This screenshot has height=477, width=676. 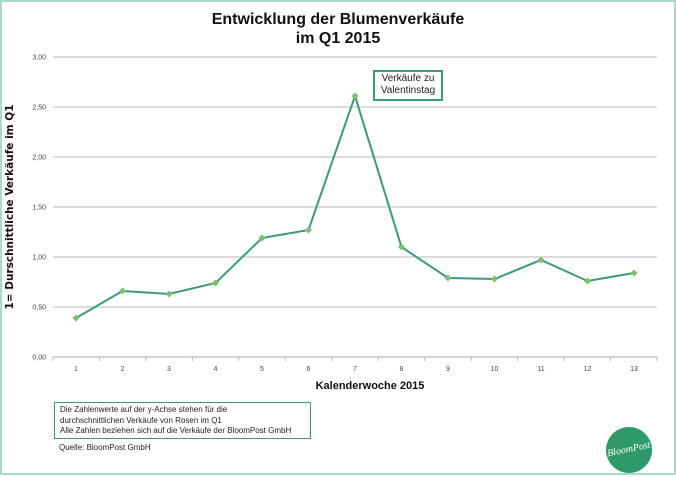 What do you see at coordinates (169, 369) in the screenshot?
I see `x-tick-label: 3` at bounding box center [169, 369].